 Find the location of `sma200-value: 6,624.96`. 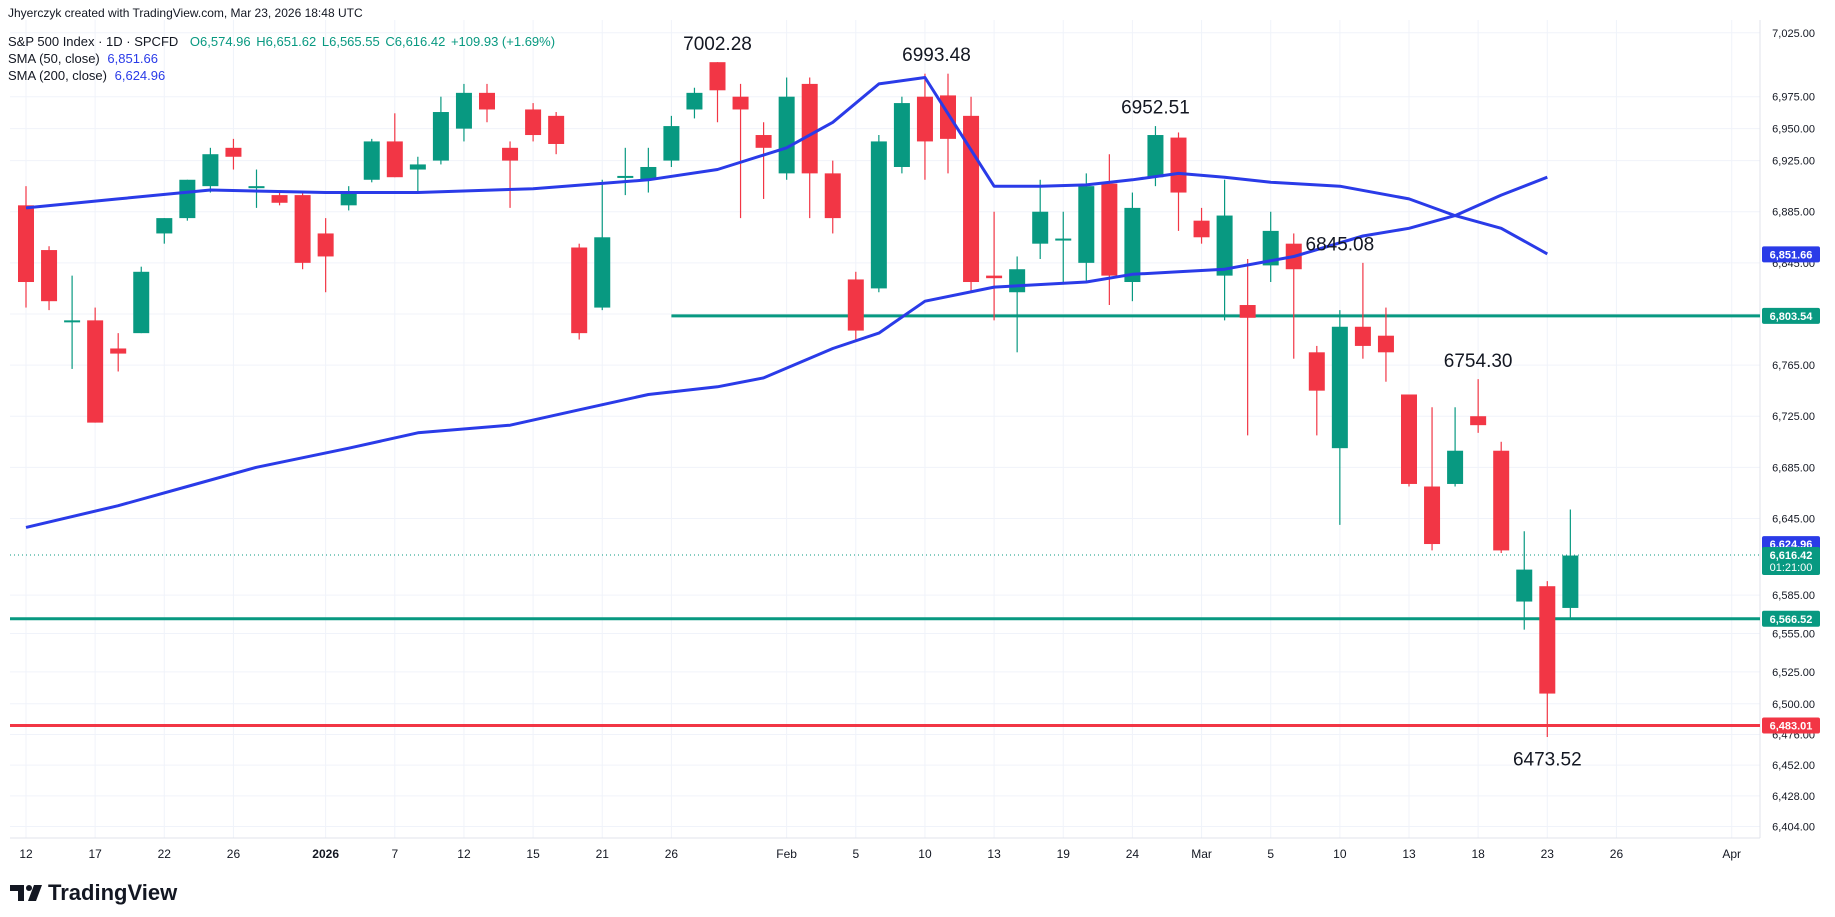

sma200-value: 6,624.96 is located at coordinates (140, 75).